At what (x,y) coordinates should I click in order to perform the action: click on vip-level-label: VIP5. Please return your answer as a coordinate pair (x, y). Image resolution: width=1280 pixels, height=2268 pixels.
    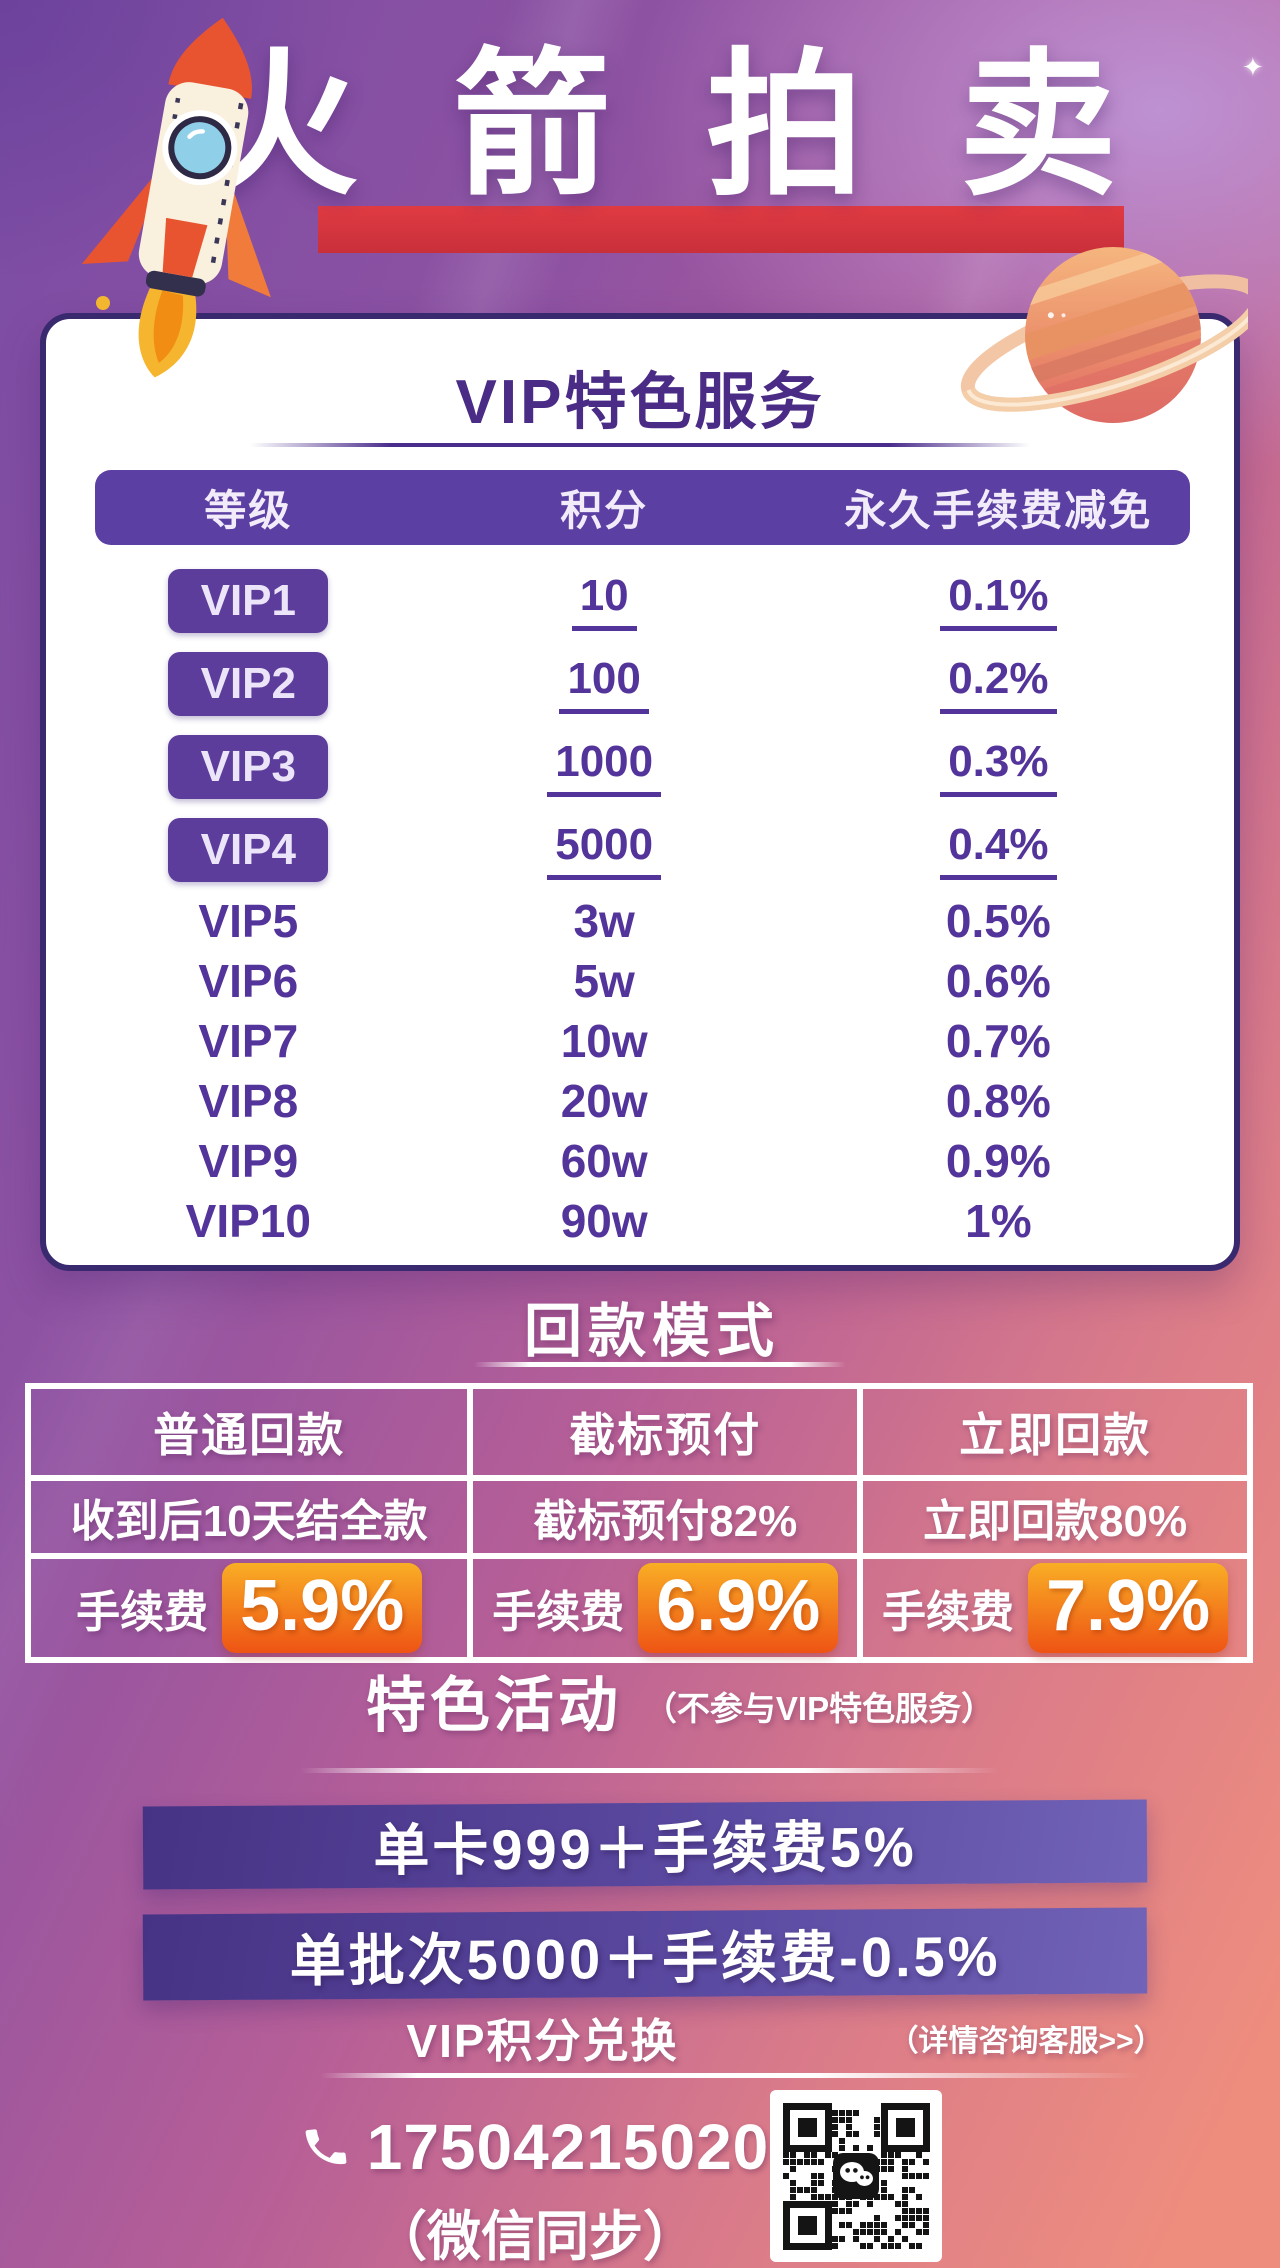
    Looking at the image, I should click on (248, 921).